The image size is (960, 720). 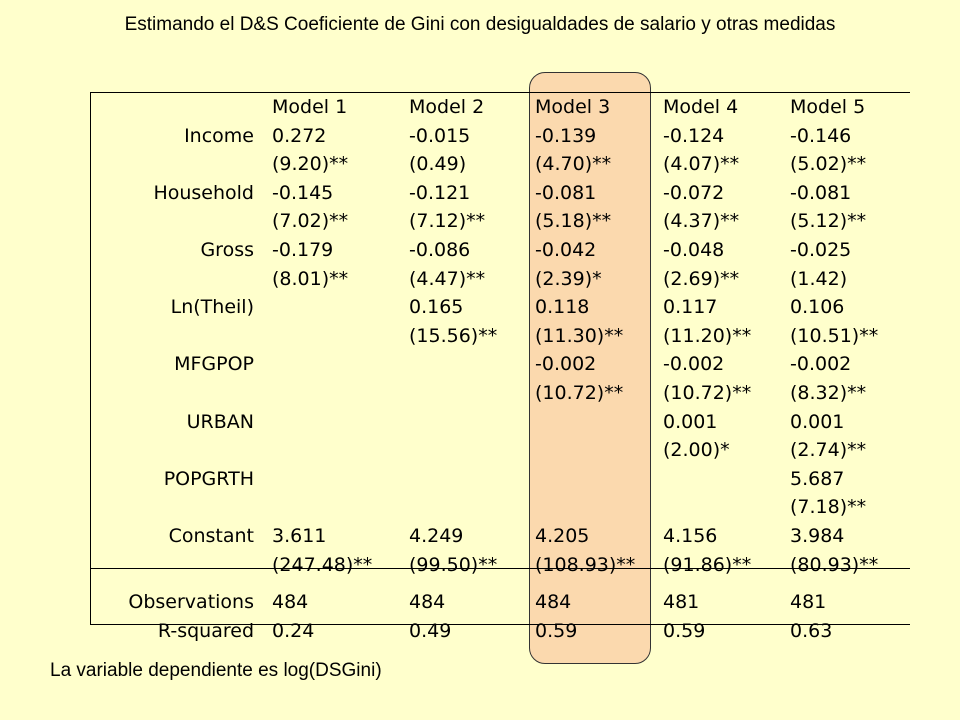 I want to click on cell-model-1: (8.01)**, so click(x=310, y=278).